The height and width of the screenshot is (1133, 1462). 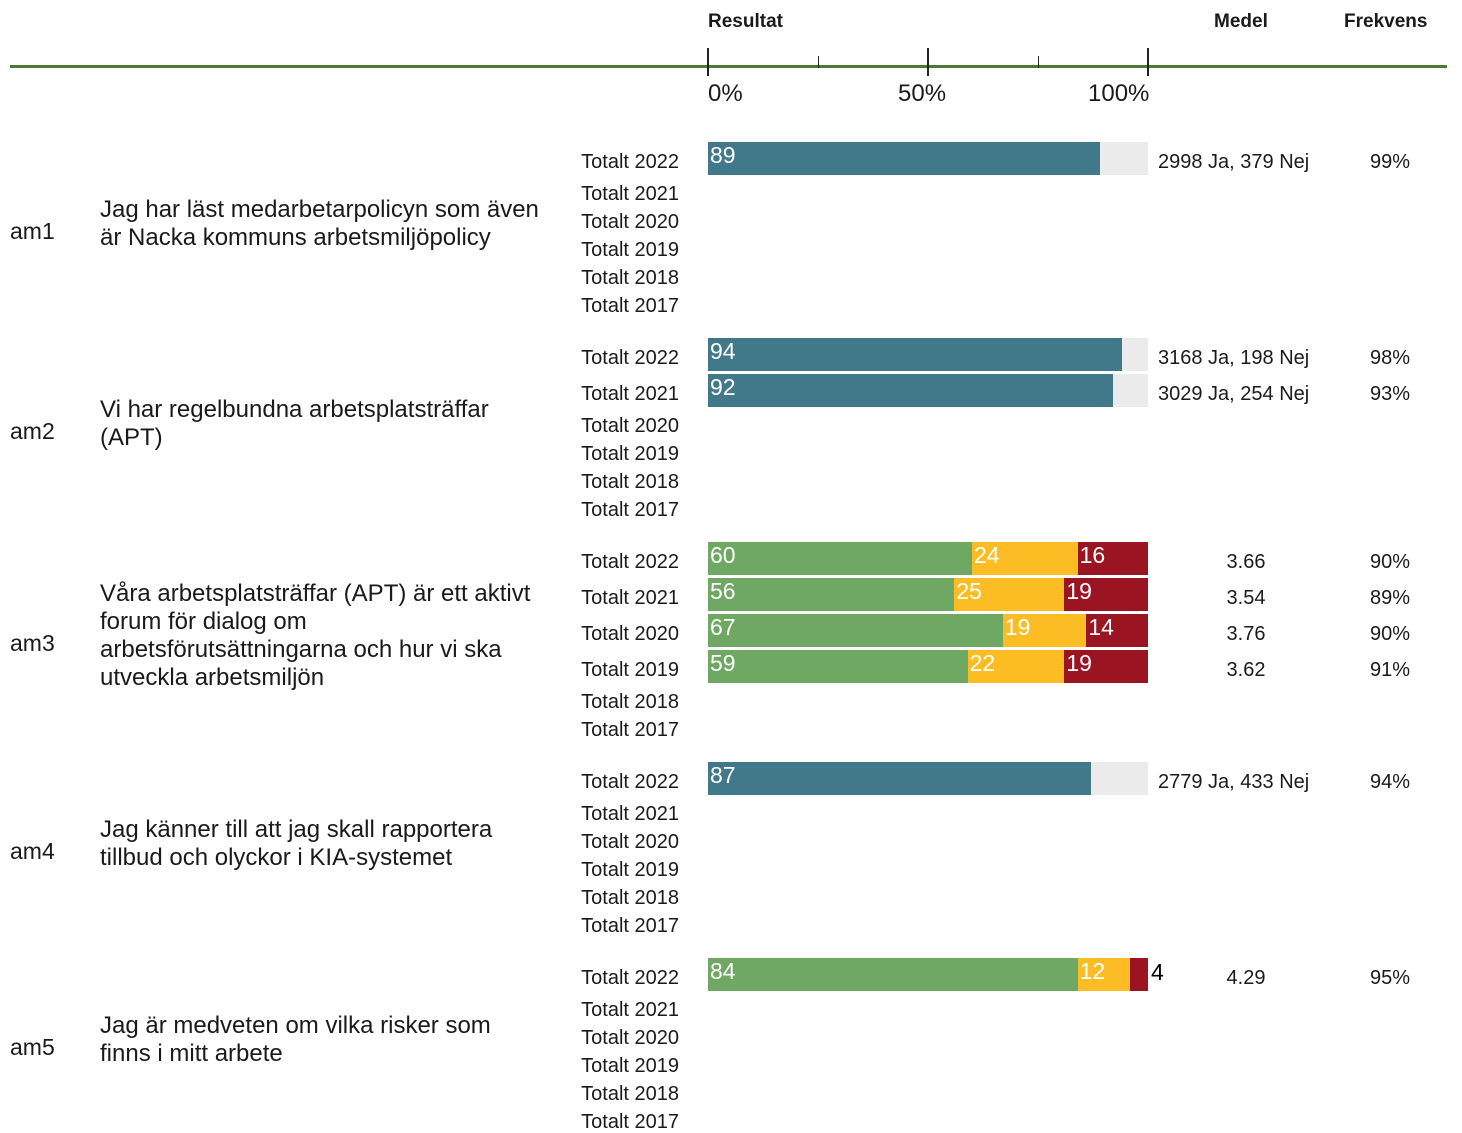 What do you see at coordinates (922, 93) in the screenshot?
I see `tick-label: 50%` at bounding box center [922, 93].